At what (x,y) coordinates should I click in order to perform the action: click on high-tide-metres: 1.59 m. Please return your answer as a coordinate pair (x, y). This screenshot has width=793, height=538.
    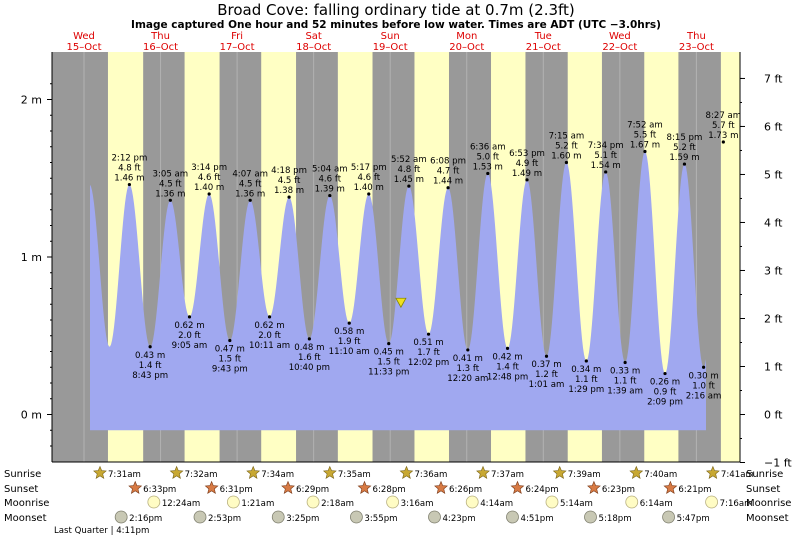
    Looking at the image, I should click on (684, 158).